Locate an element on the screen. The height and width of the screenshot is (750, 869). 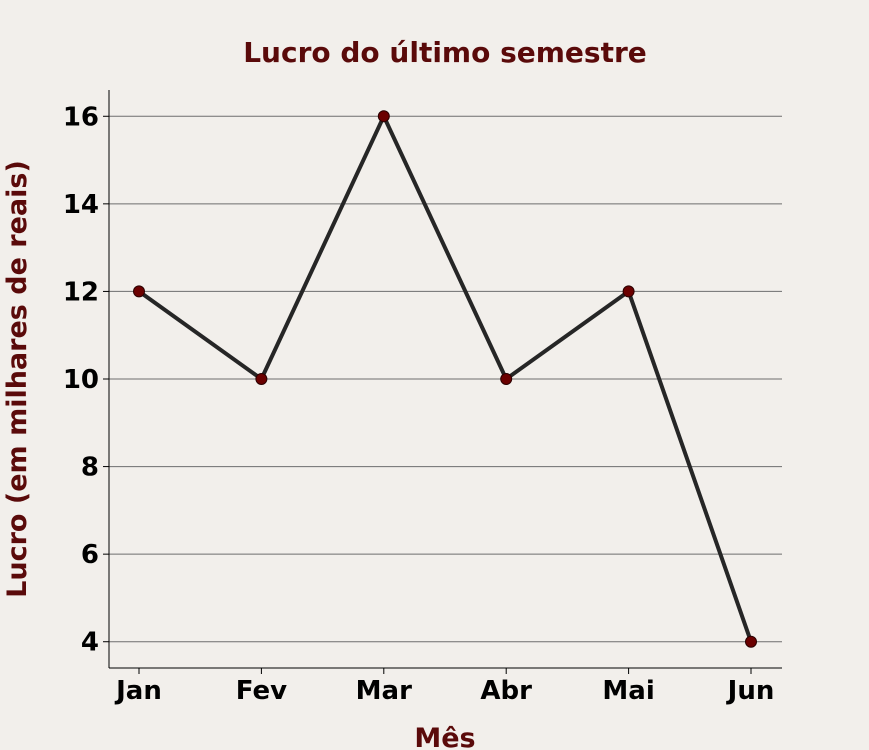
y-ticks: 4 6 8 10 12 14 16 is located at coordinates (86, 380).